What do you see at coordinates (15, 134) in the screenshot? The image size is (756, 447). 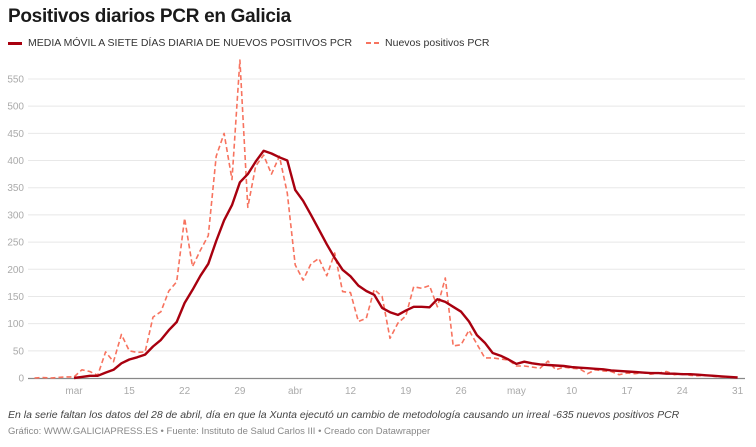 I see `y-tick-label: 450` at bounding box center [15, 134].